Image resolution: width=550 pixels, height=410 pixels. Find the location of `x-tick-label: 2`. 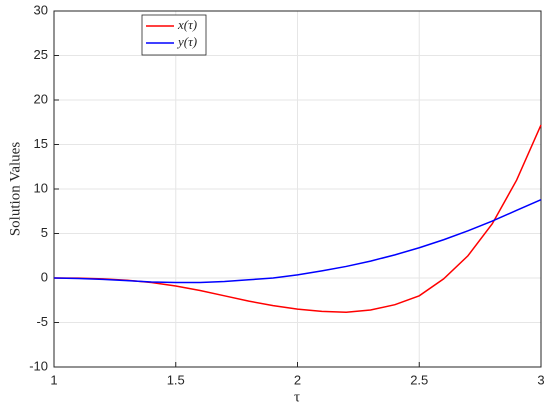

x-tick-label: 2 is located at coordinates (297, 379).